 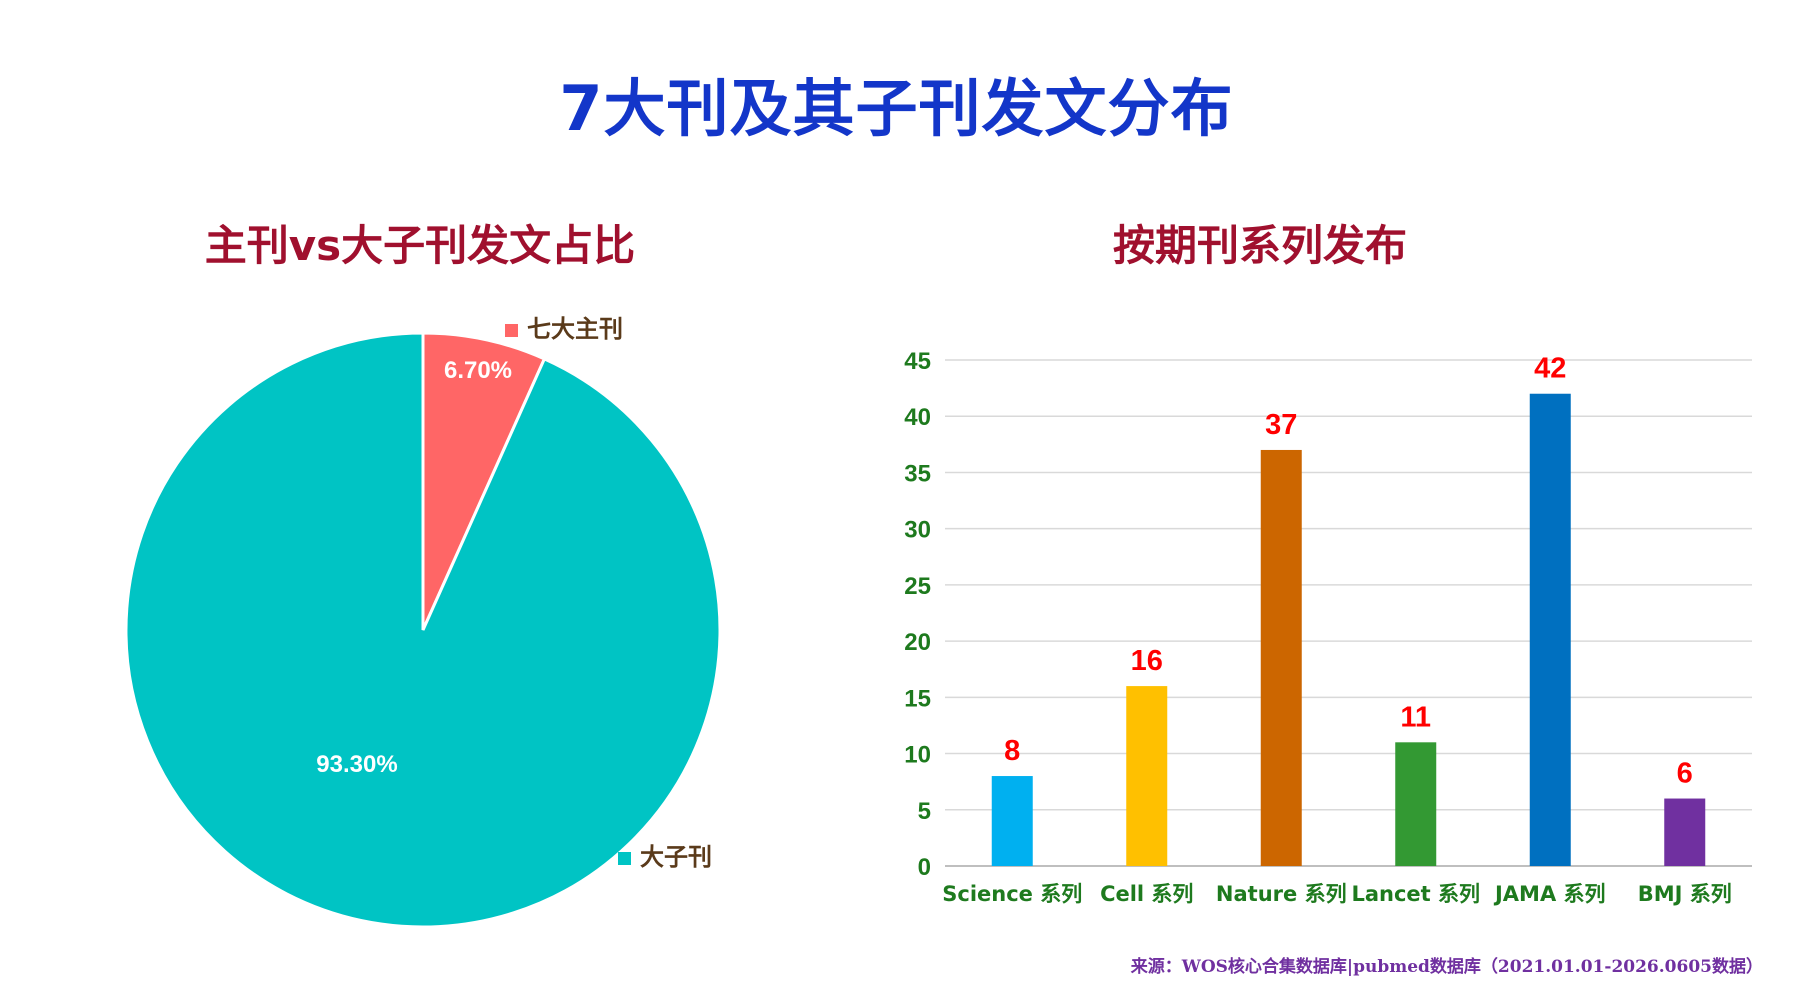 I want to click on bar-value-label: 8, so click(x=1012, y=751).